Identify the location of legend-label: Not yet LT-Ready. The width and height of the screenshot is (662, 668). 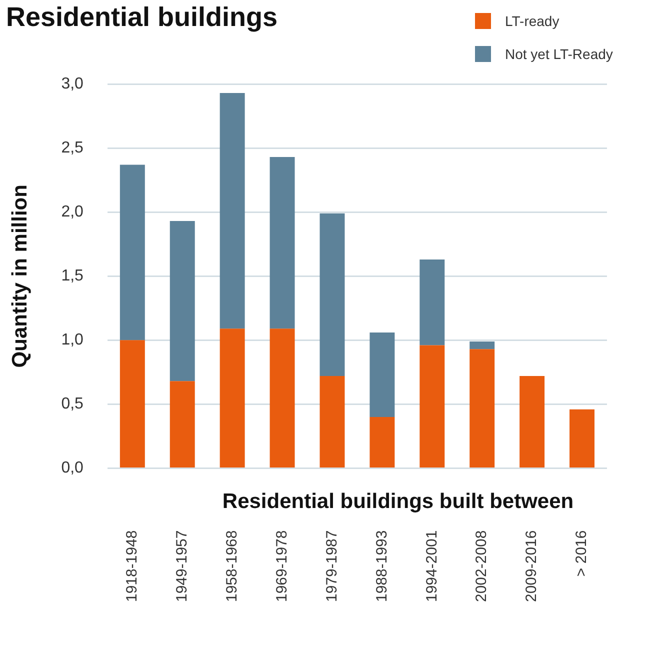
(559, 54).